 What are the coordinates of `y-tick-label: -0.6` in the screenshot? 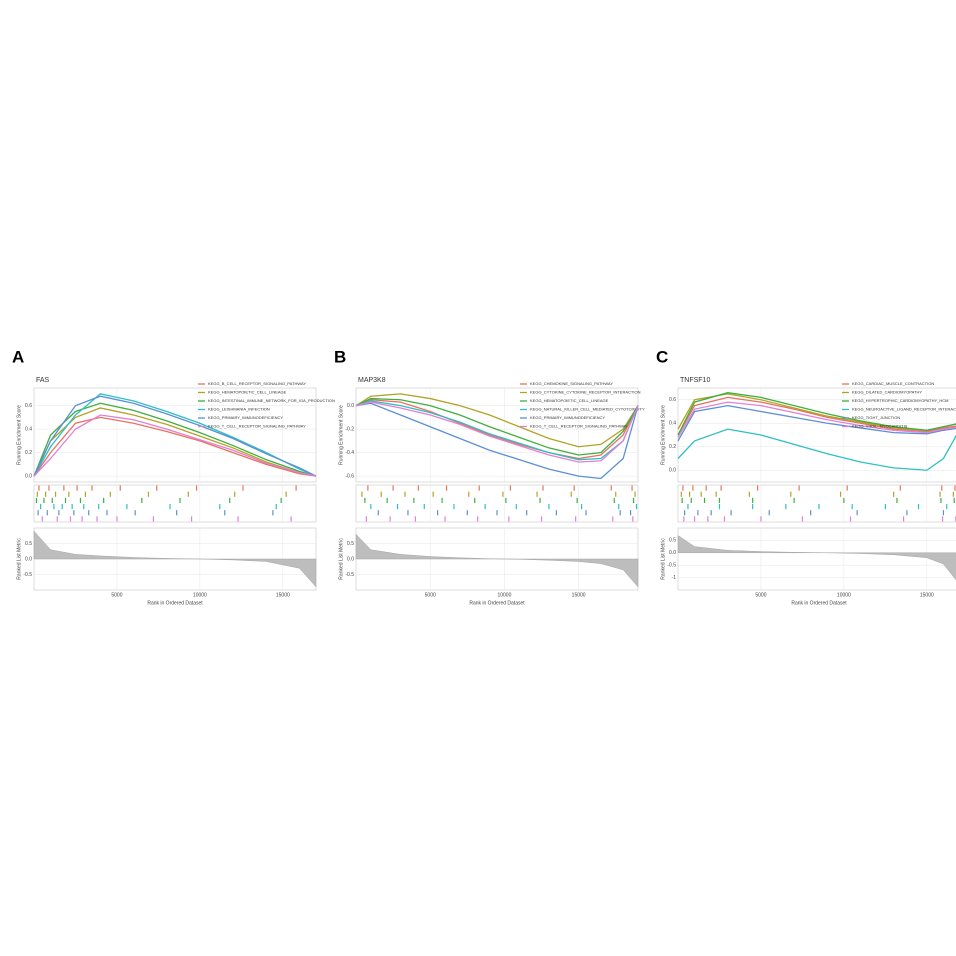 It's located at (349, 476).